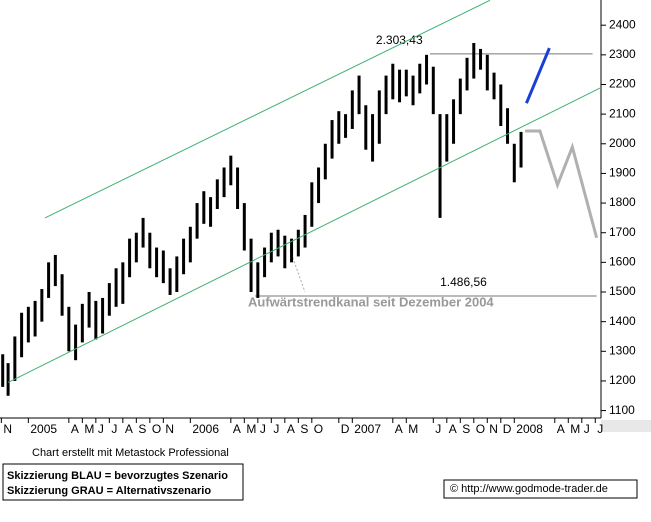 This screenshot has height=522, width=651. What do you see at coordinates (622, 380) in the screenshot?
I see `y-tick-label: 1200` at bounding box center [622, 380].